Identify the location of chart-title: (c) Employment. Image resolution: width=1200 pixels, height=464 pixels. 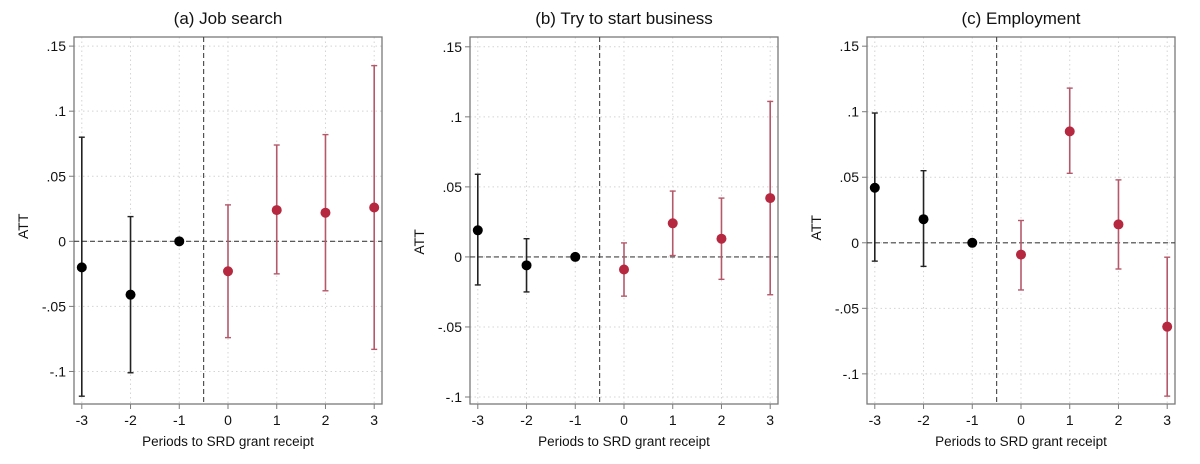
(1020, 18).